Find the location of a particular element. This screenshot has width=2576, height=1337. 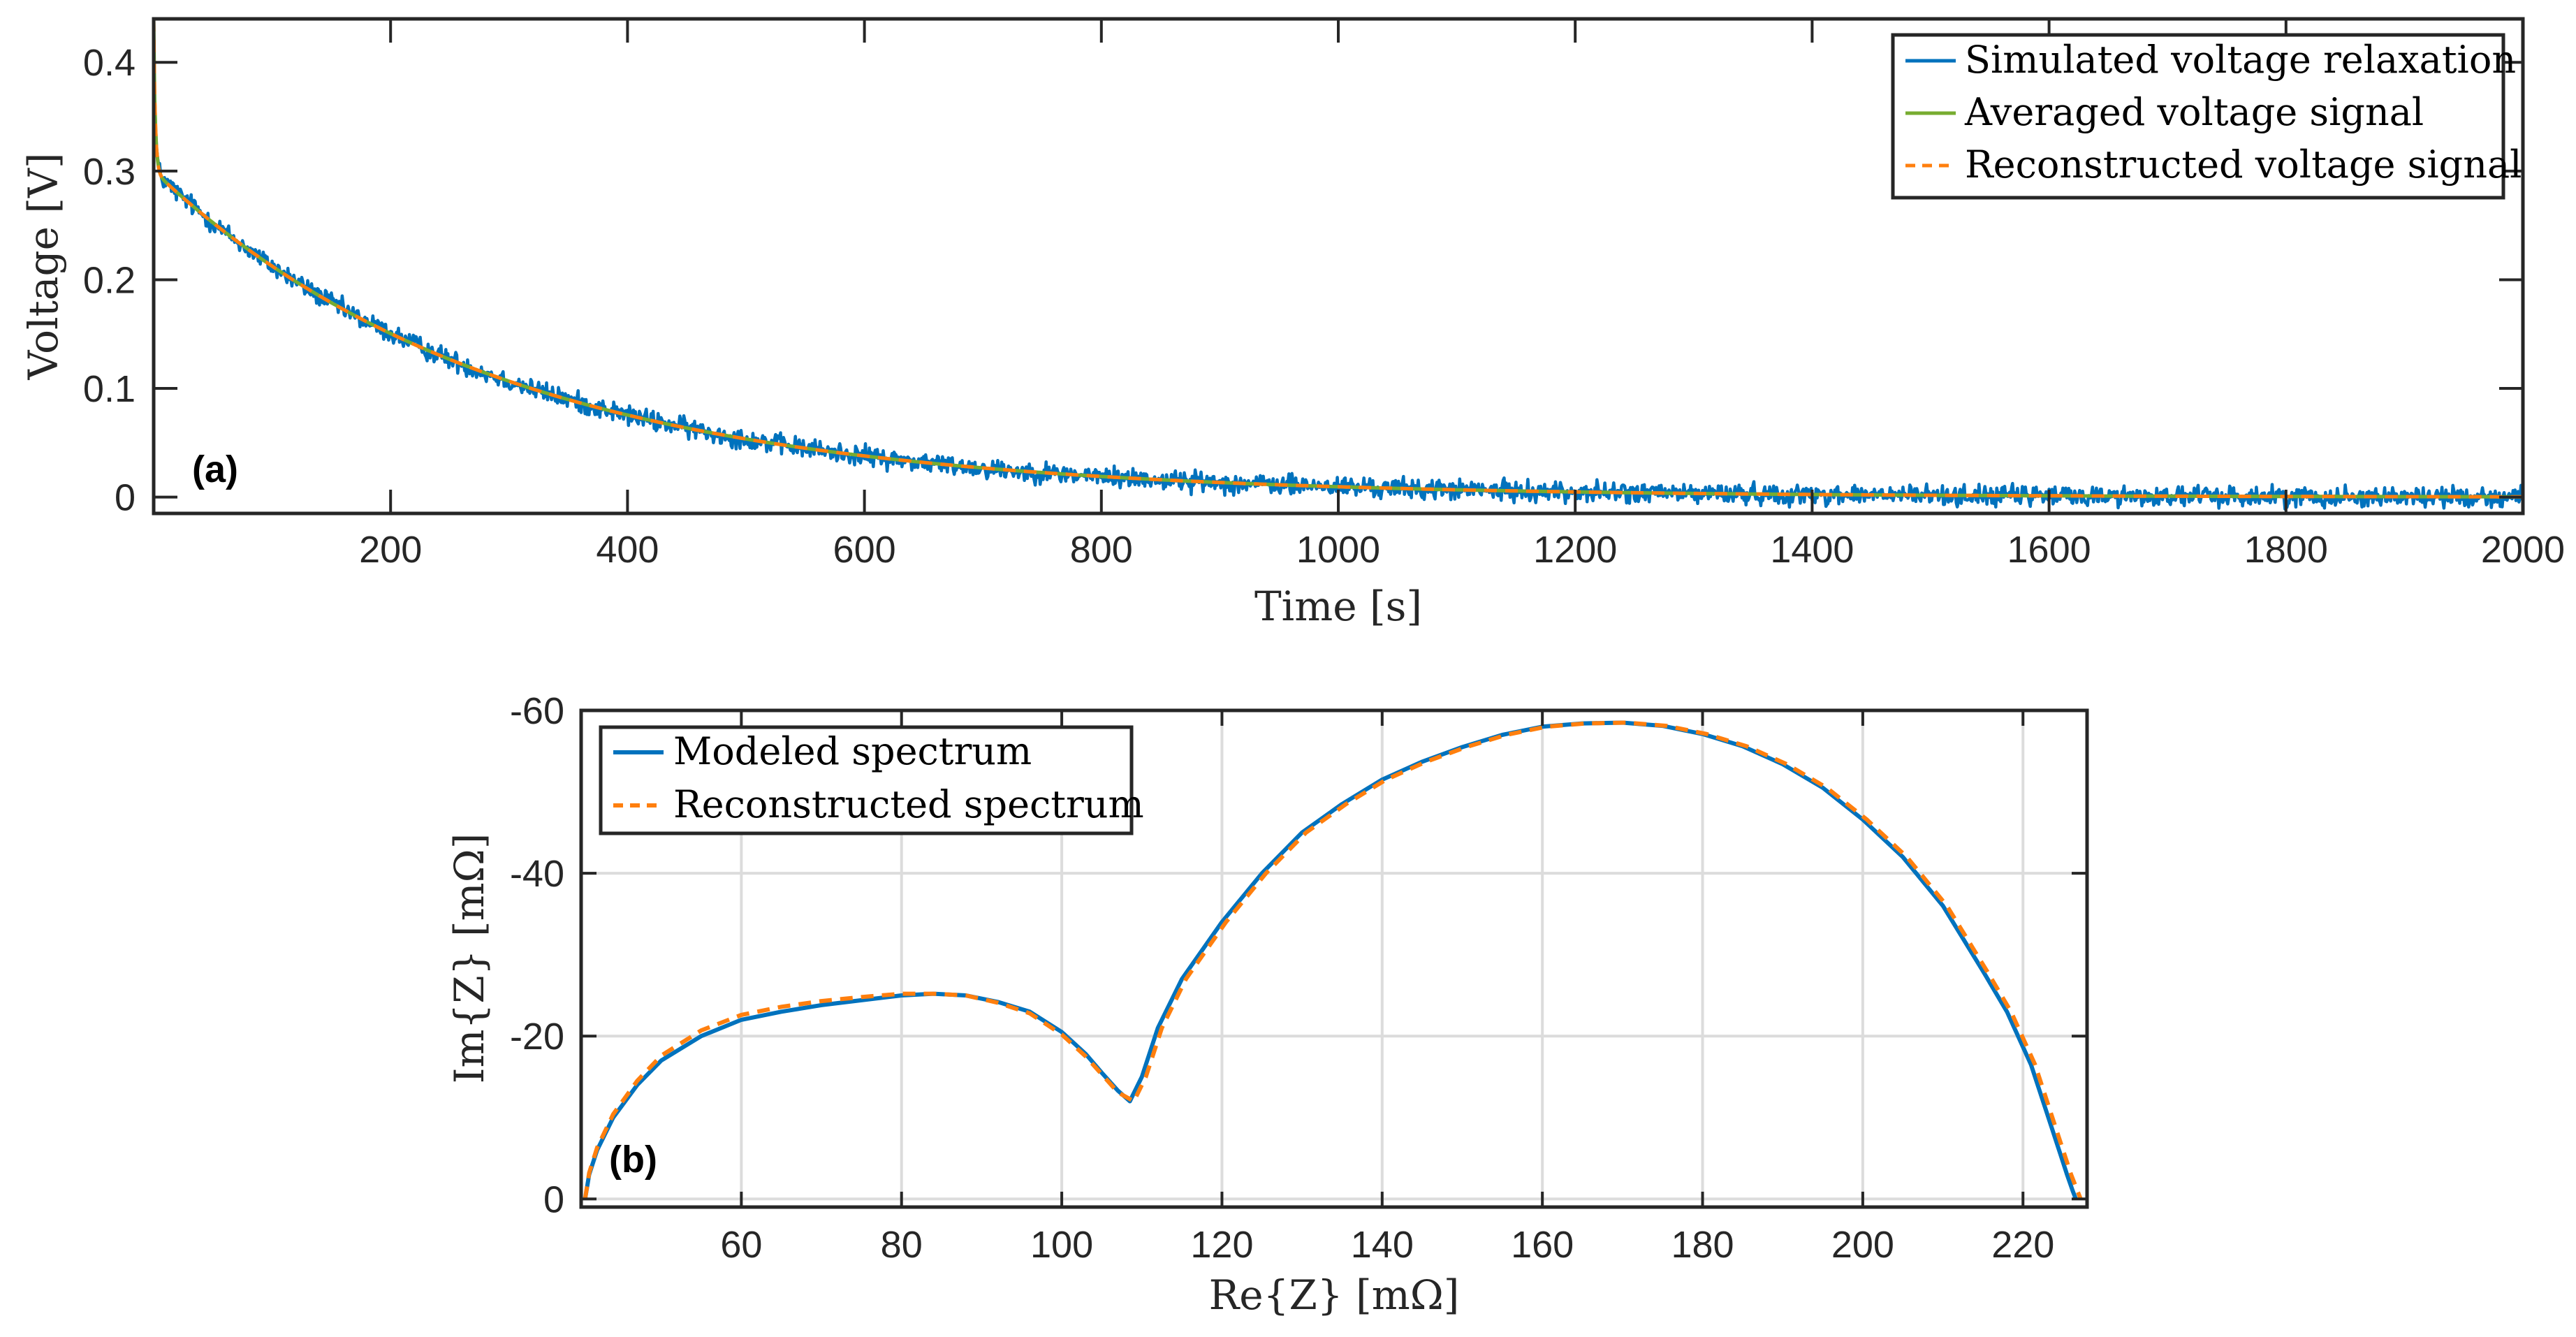

panel-b-x-tick-label: 60 is located at coordinates (741, 1245).